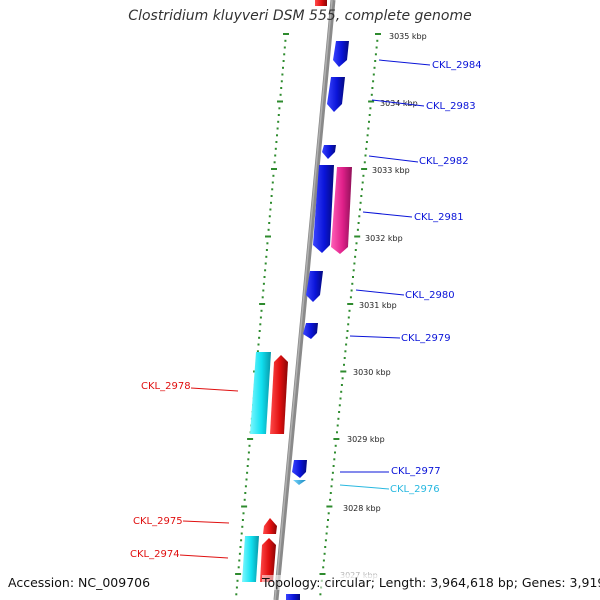 The height and width of the screenshot is (600, 600). Describe the element at coordinates (439, 217) in the screenshot. I see `gene-label: CKL_2981` at that location.